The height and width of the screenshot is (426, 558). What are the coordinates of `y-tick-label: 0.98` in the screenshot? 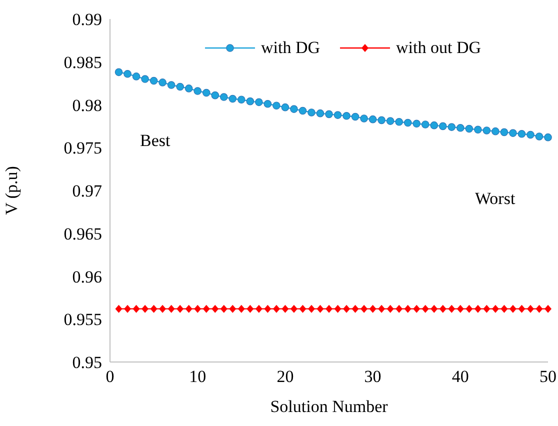 It's located at (87, 105).